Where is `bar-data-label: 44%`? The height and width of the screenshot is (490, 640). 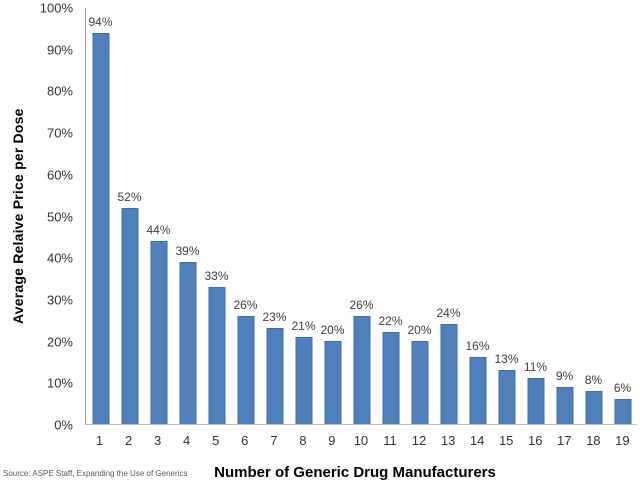 bar-data-label: 44% is located at coordinates (158, 229).